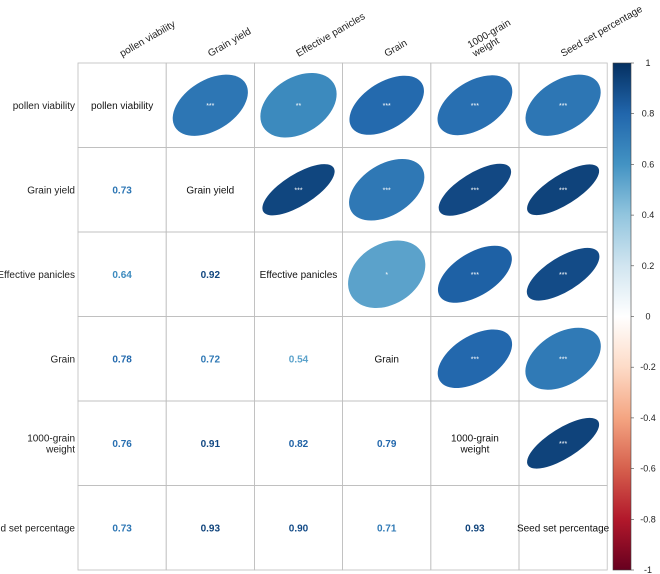  I want to click on correlation-value: 0.54, so click(299, 359).